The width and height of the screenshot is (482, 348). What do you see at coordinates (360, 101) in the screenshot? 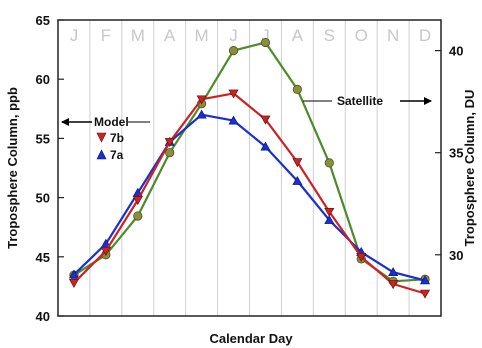
I see `satellite-label: Satellite` at bounding box center [360, 101].